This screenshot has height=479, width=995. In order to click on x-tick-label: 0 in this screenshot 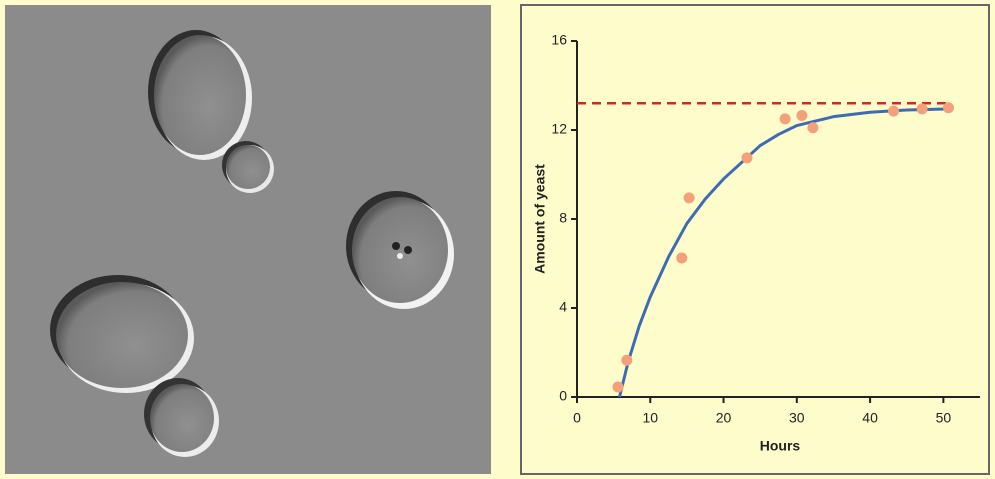, I will do `click(577, 418)`.